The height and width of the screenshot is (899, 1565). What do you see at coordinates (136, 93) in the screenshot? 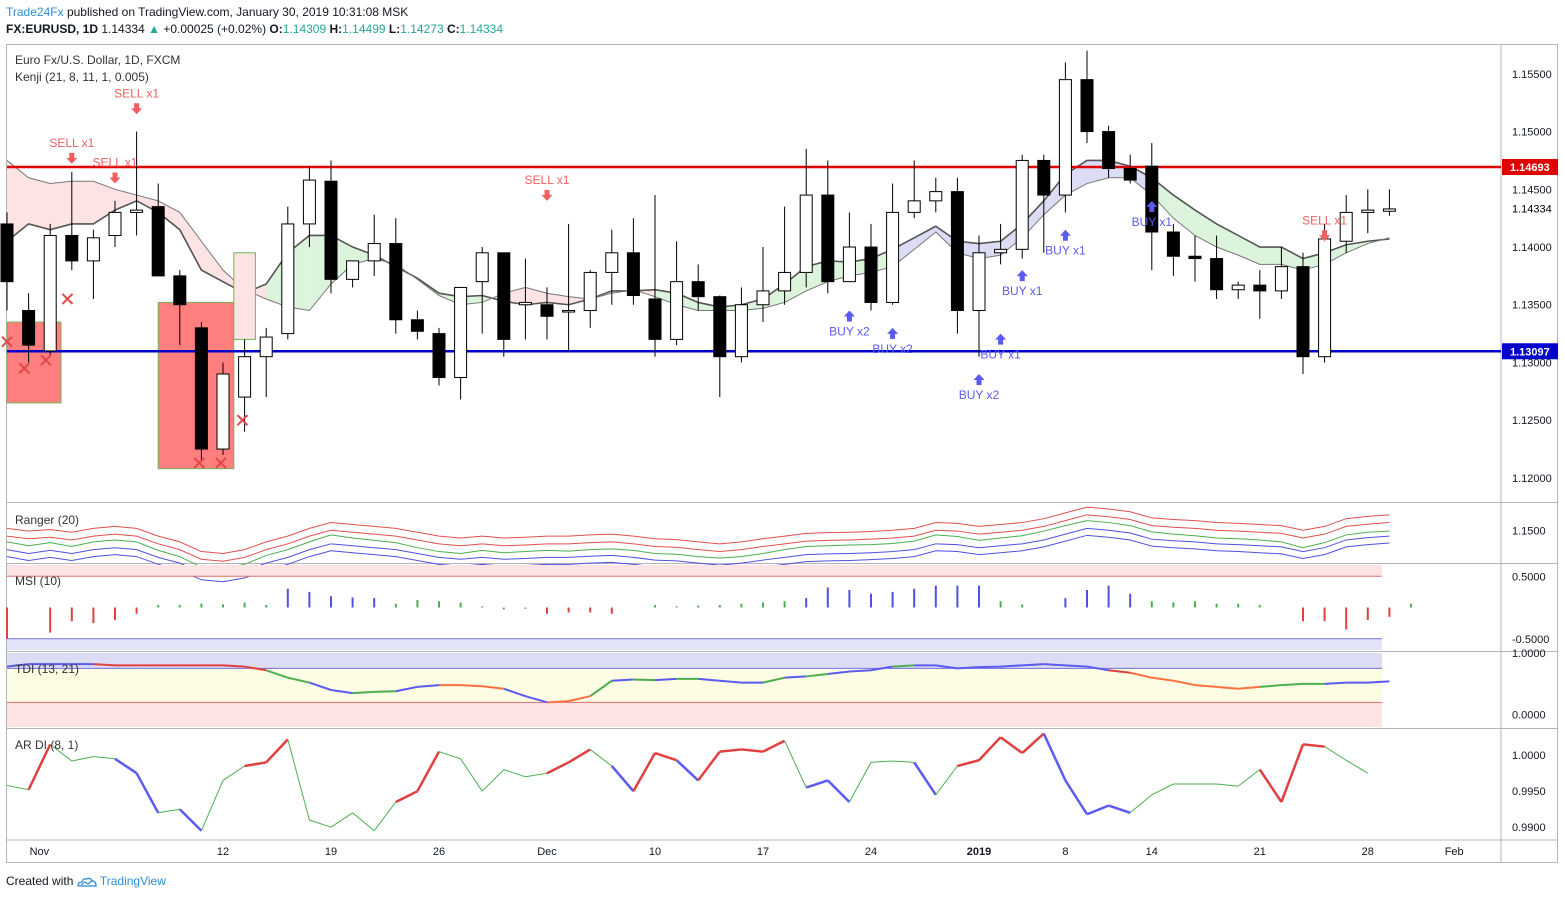
I see `sell-signal-label: SELL x1` at bounding box center [136, 93].